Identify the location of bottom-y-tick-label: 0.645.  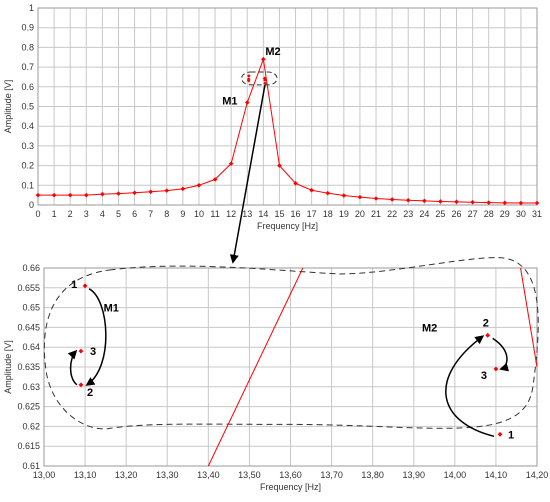
(28, 327).